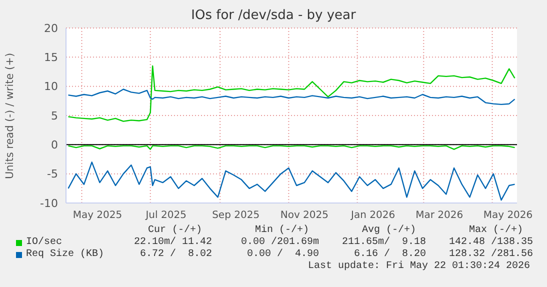 This screenshot has height=287, width=547. Describe the element at coordinates (495, 230) in the screenshot. I see `text: Max (-/+)` at that location.